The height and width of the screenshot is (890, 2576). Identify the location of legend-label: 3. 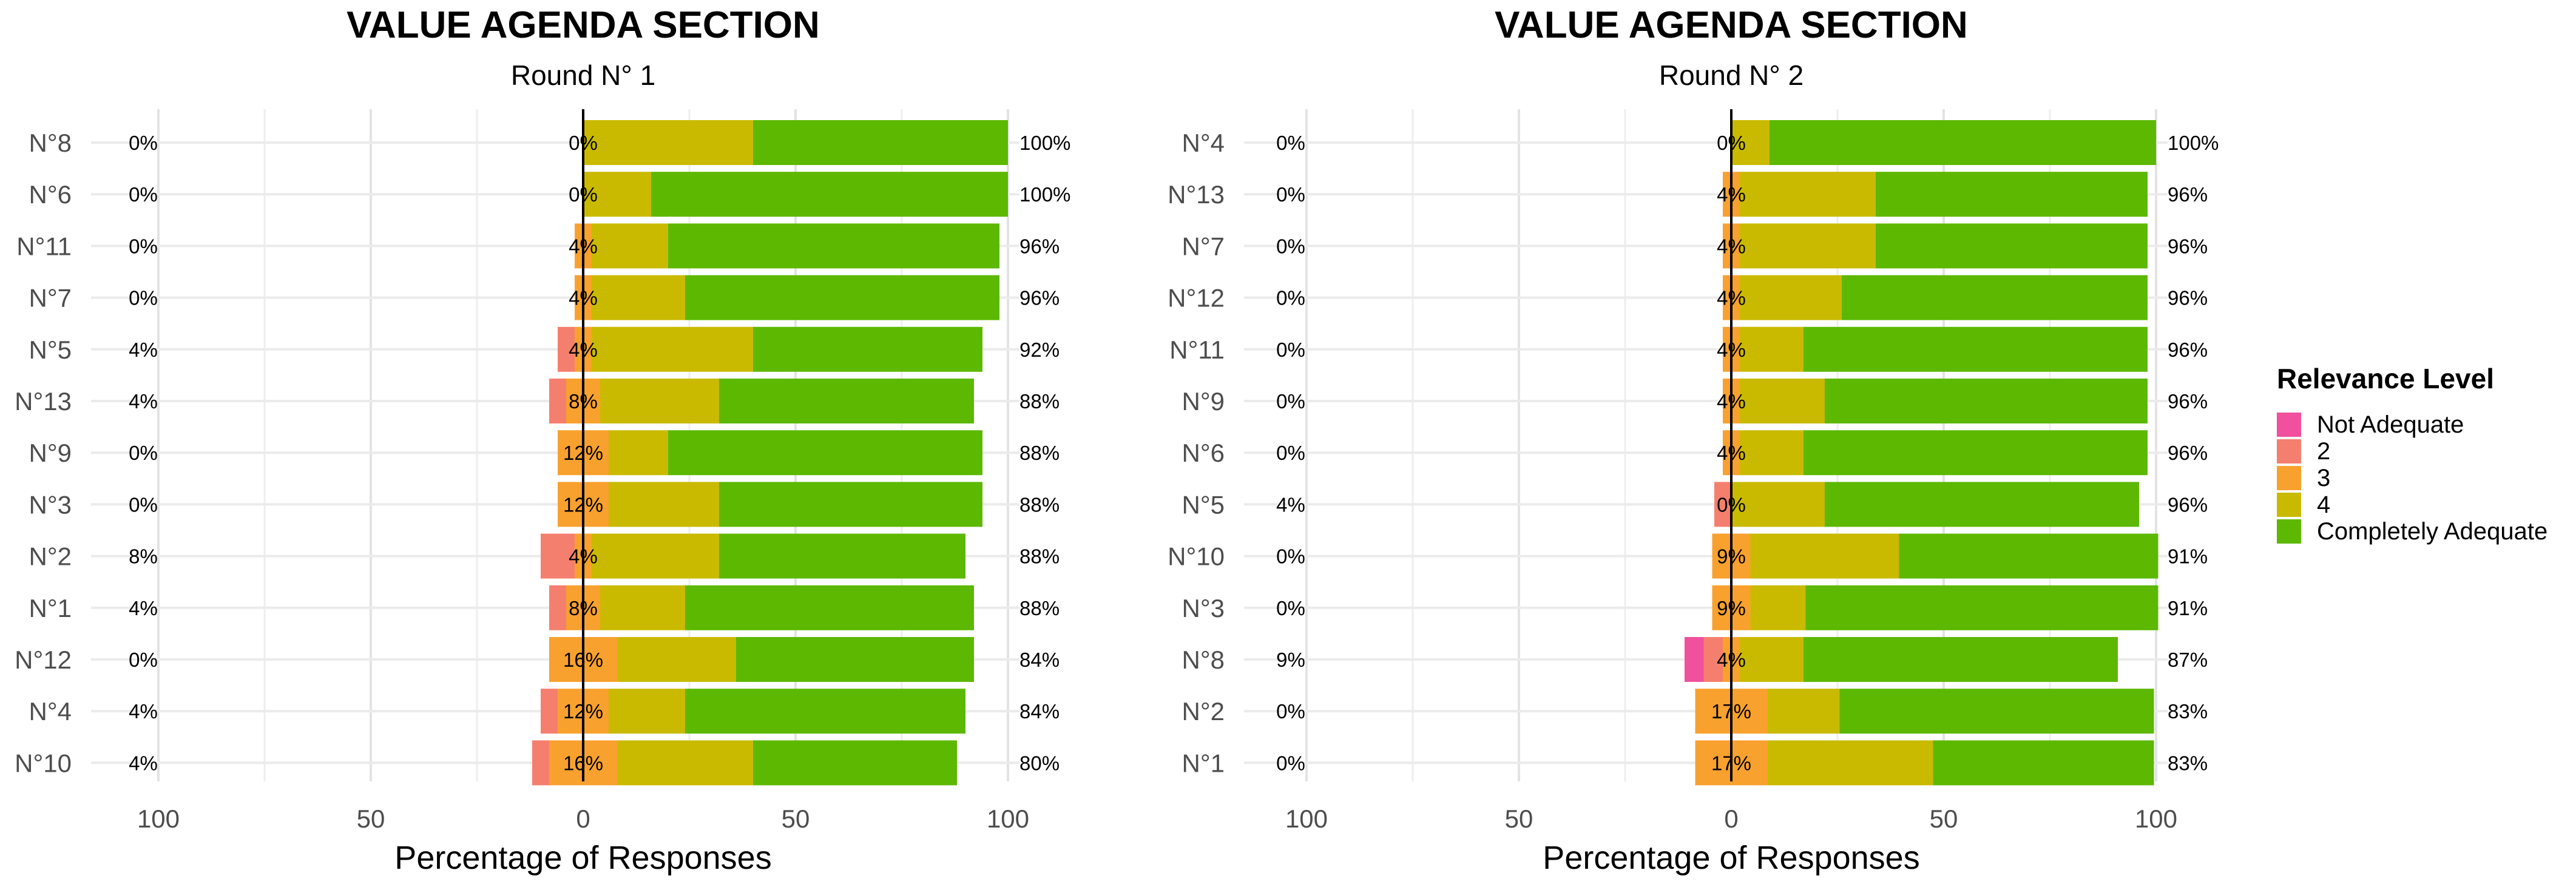
(2323, 478).